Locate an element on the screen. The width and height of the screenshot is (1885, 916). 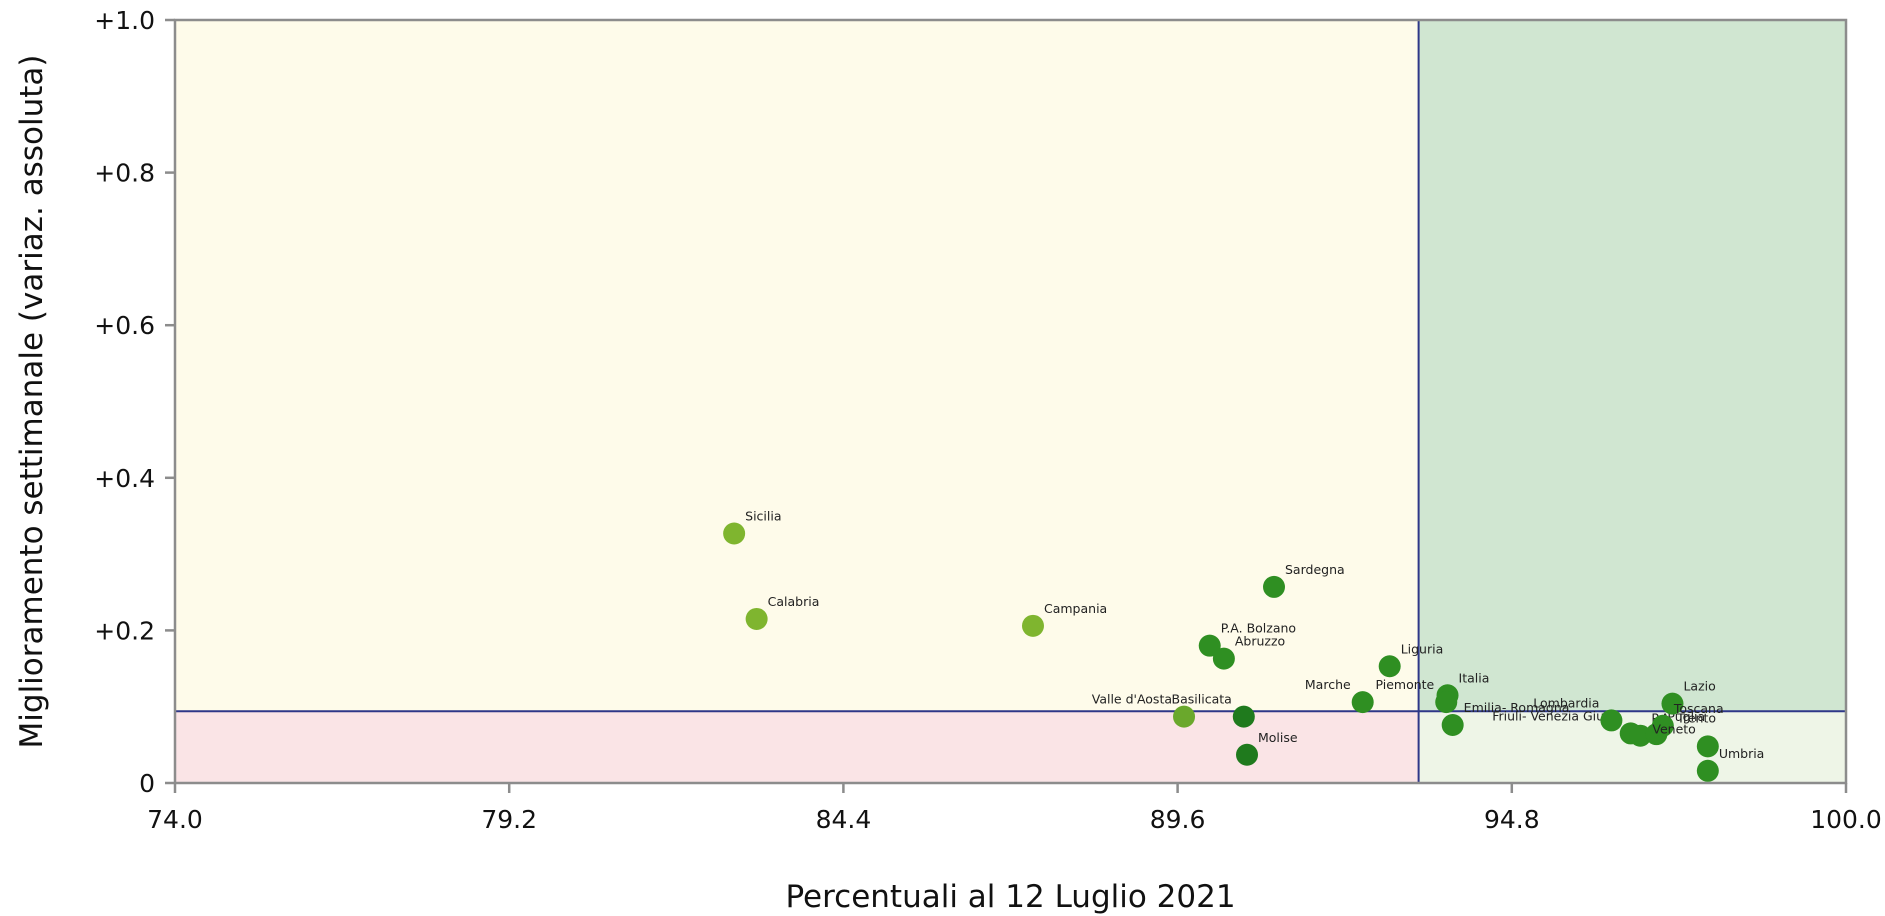
point-label: Marche is located at coordinates (1328, 684).